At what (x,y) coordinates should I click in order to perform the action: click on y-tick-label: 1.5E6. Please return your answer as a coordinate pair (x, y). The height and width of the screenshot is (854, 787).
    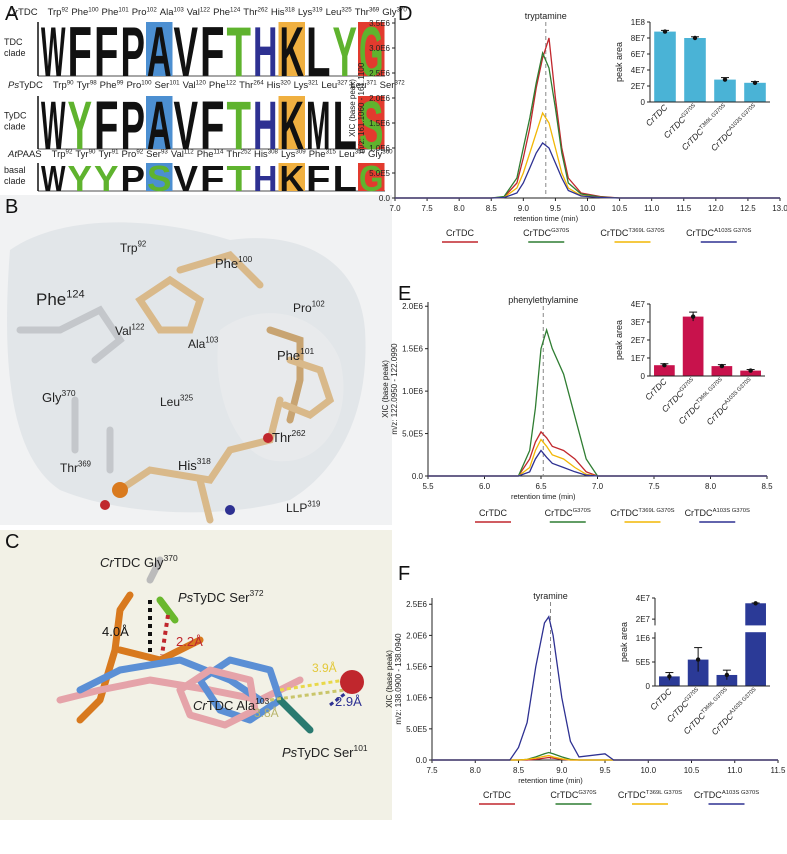
    Looking at the image, I should click on (379, 123).